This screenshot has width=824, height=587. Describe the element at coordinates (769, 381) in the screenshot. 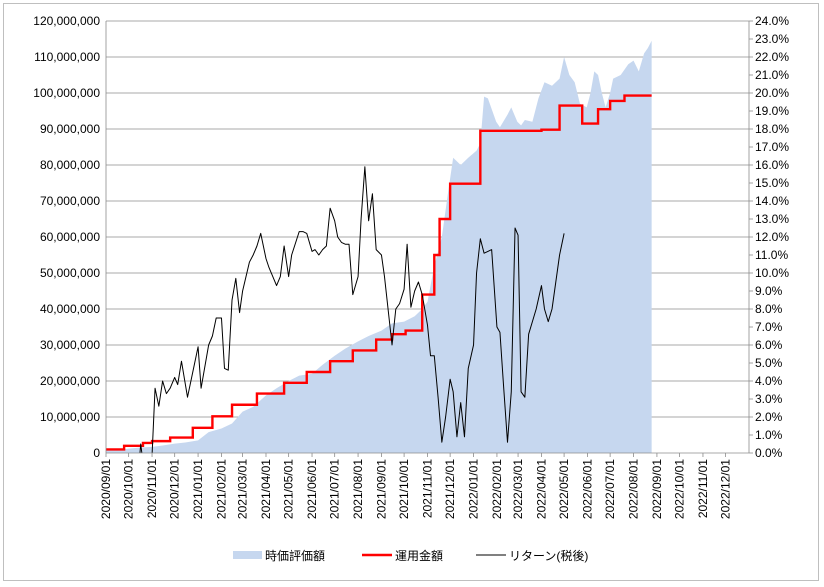

I see `y-right-tick-label: 4.0%` at that location.